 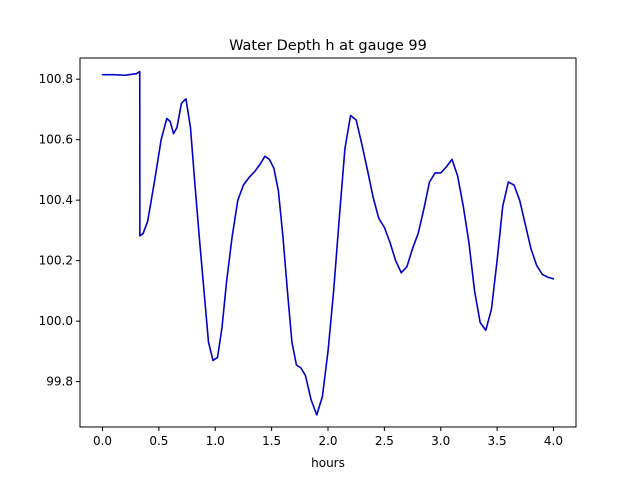 I want to click on x-tick-label: 2.0, so click(x=327, y=441).